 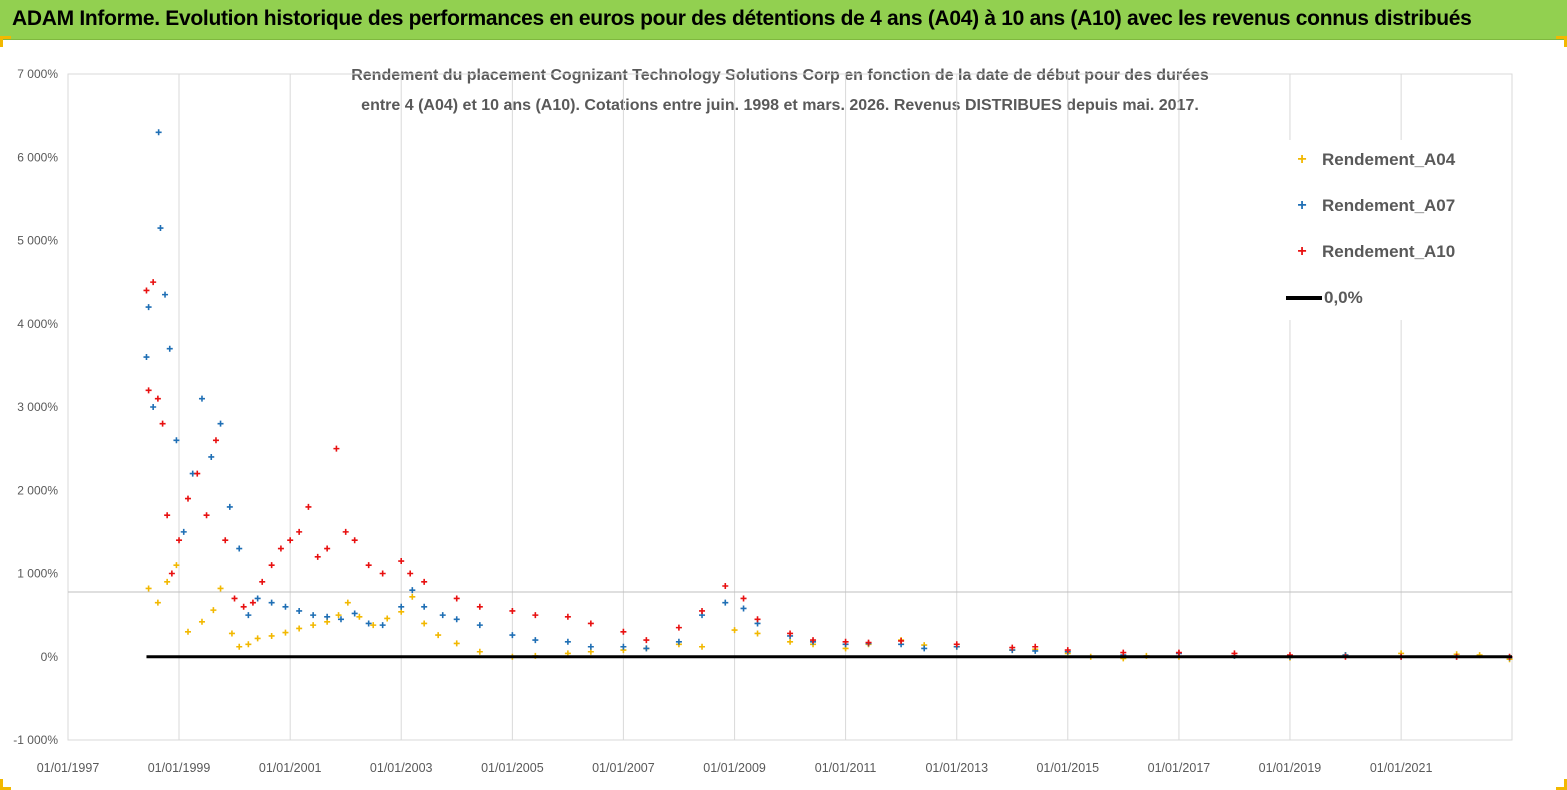 I want to click on legend-label: Rendement_A10, so click(x=1389, y=251).